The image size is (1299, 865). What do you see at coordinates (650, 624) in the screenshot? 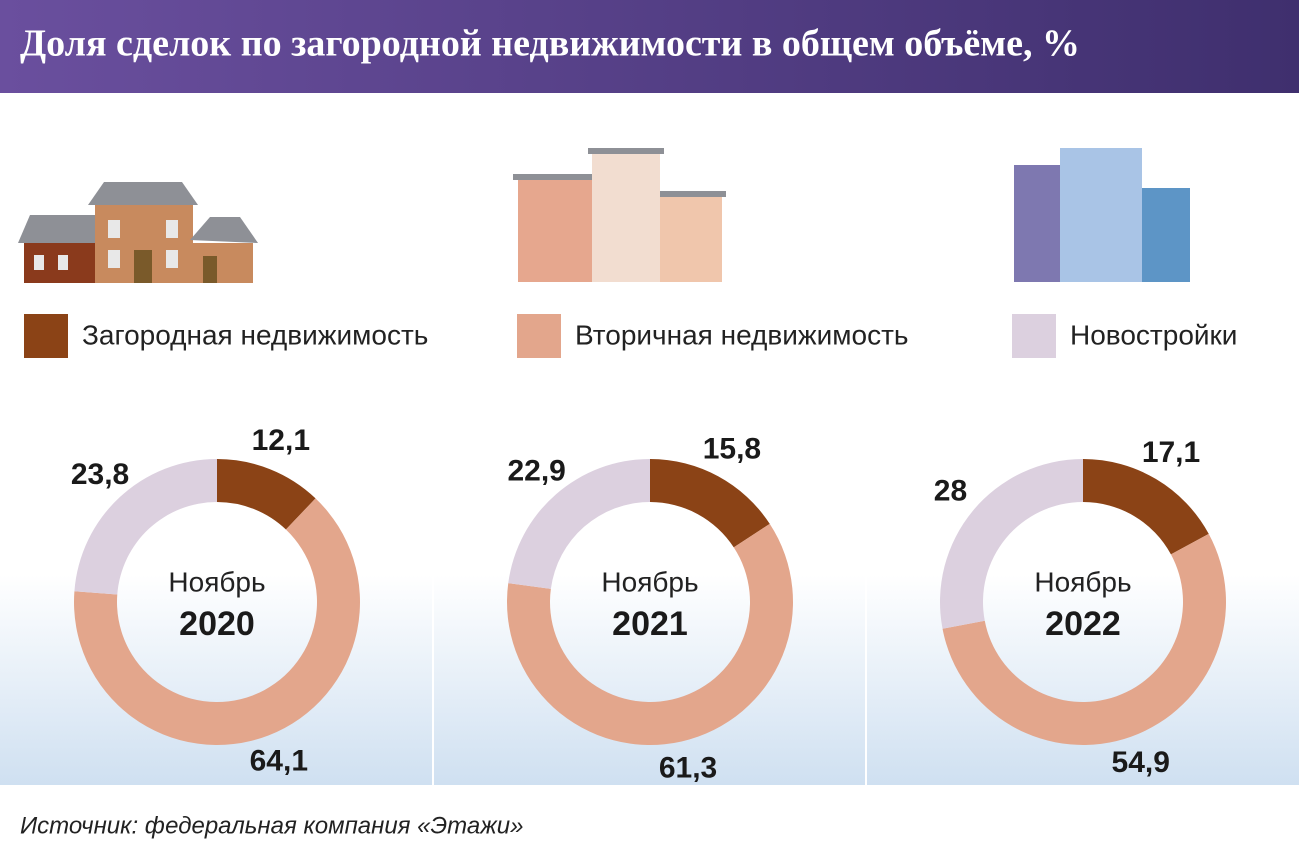
I see `center-year: 2021` at bounding box center [650, 624].